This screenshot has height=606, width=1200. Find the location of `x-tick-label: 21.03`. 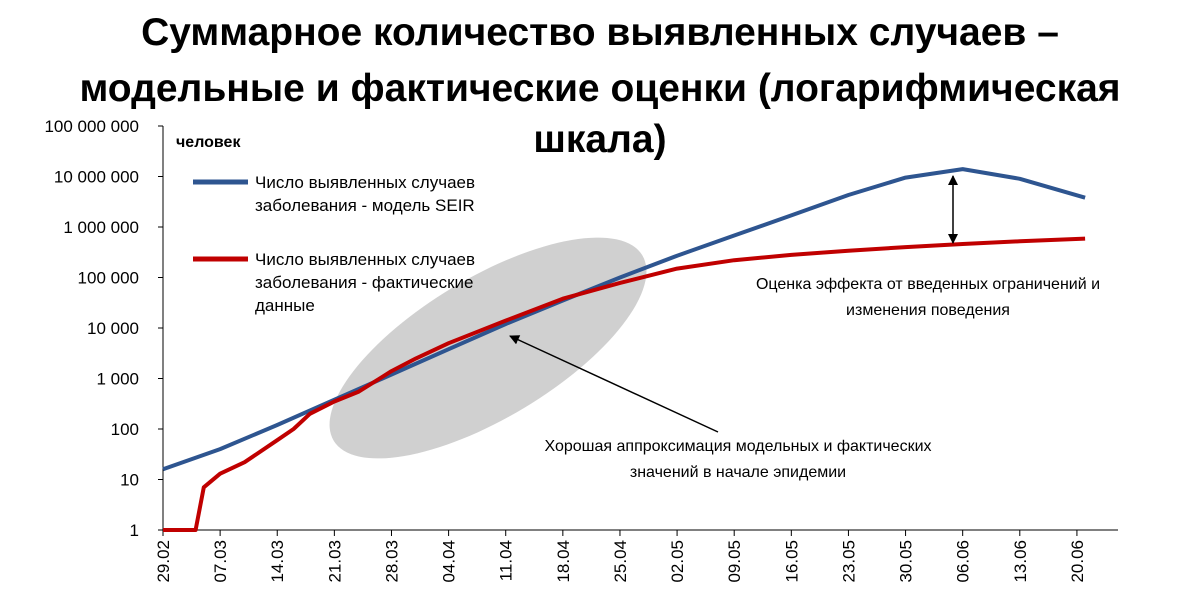

x-tick-label: 21.03 is located at coordinates (334, 561).